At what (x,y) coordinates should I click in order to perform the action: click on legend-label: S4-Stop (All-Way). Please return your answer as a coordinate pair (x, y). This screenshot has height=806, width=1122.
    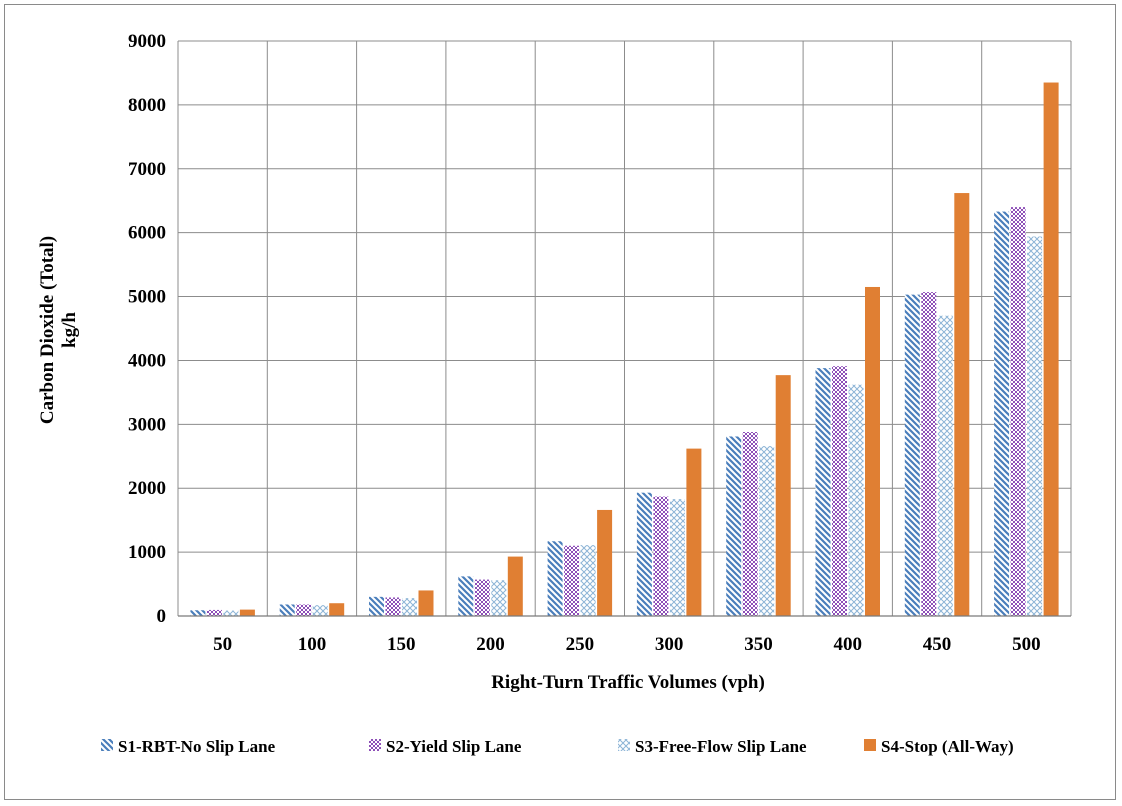
    Looking at the image, I should click on (947, 746).